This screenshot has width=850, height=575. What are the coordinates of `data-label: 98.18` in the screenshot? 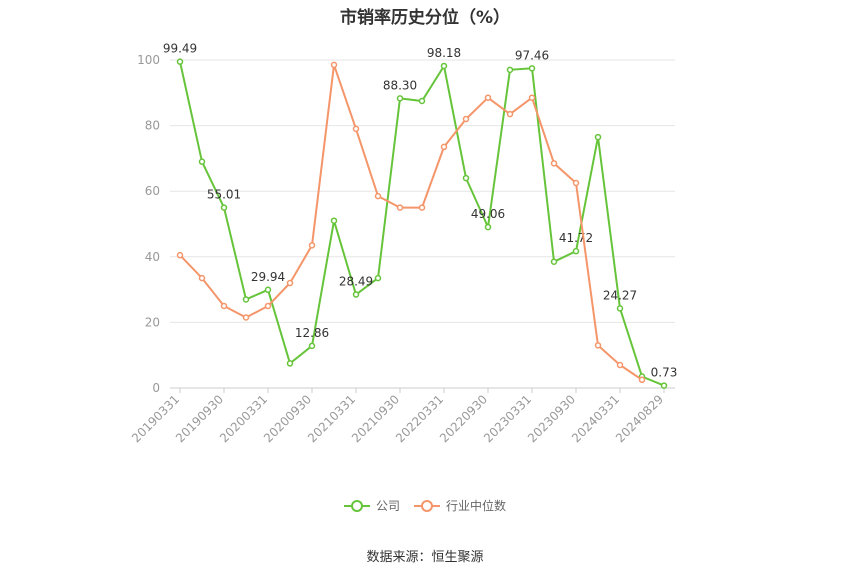 It's located at (444, 53).